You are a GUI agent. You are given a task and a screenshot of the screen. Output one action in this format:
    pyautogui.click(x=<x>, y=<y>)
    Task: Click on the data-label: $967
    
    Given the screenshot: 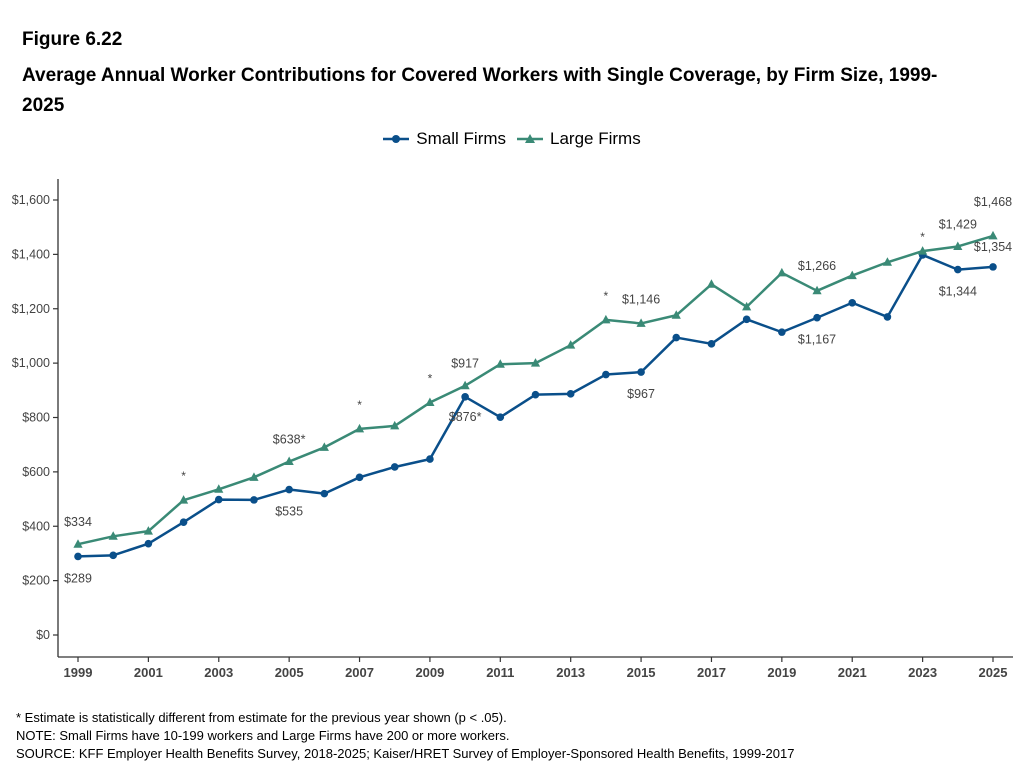 What is the action you would take?
    pyautogui.click(x=641, y=394)
    